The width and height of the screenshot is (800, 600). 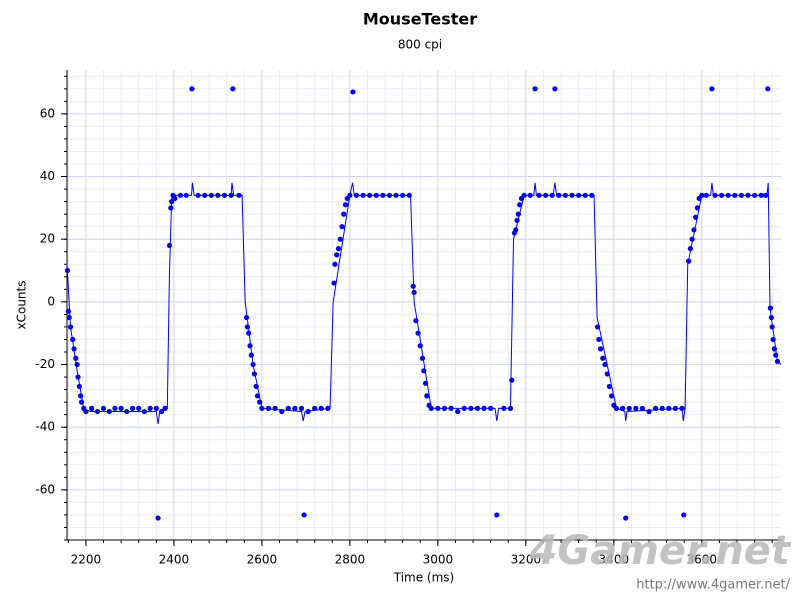 I want to click on y-axis-label: xCounts, so click(x=22, y=305).